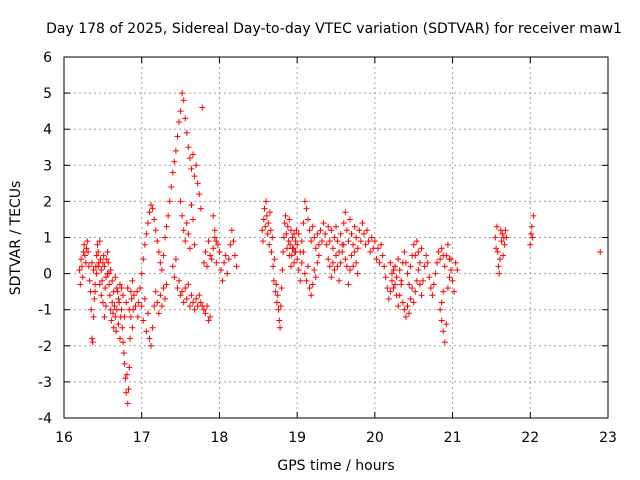  I want to click on y-tick-label: 4, so click(47, 130).